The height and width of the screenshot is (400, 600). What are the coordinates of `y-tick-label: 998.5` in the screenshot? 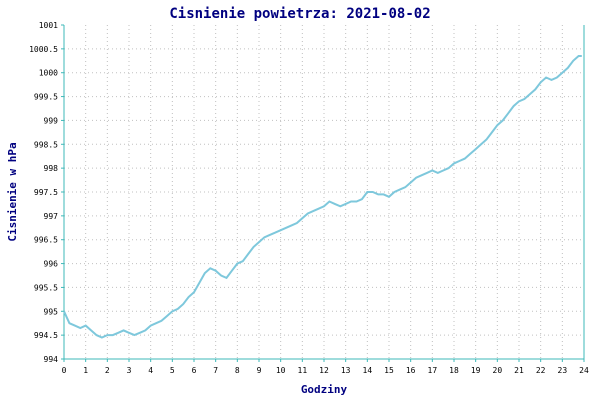 It's located at (46, 144).